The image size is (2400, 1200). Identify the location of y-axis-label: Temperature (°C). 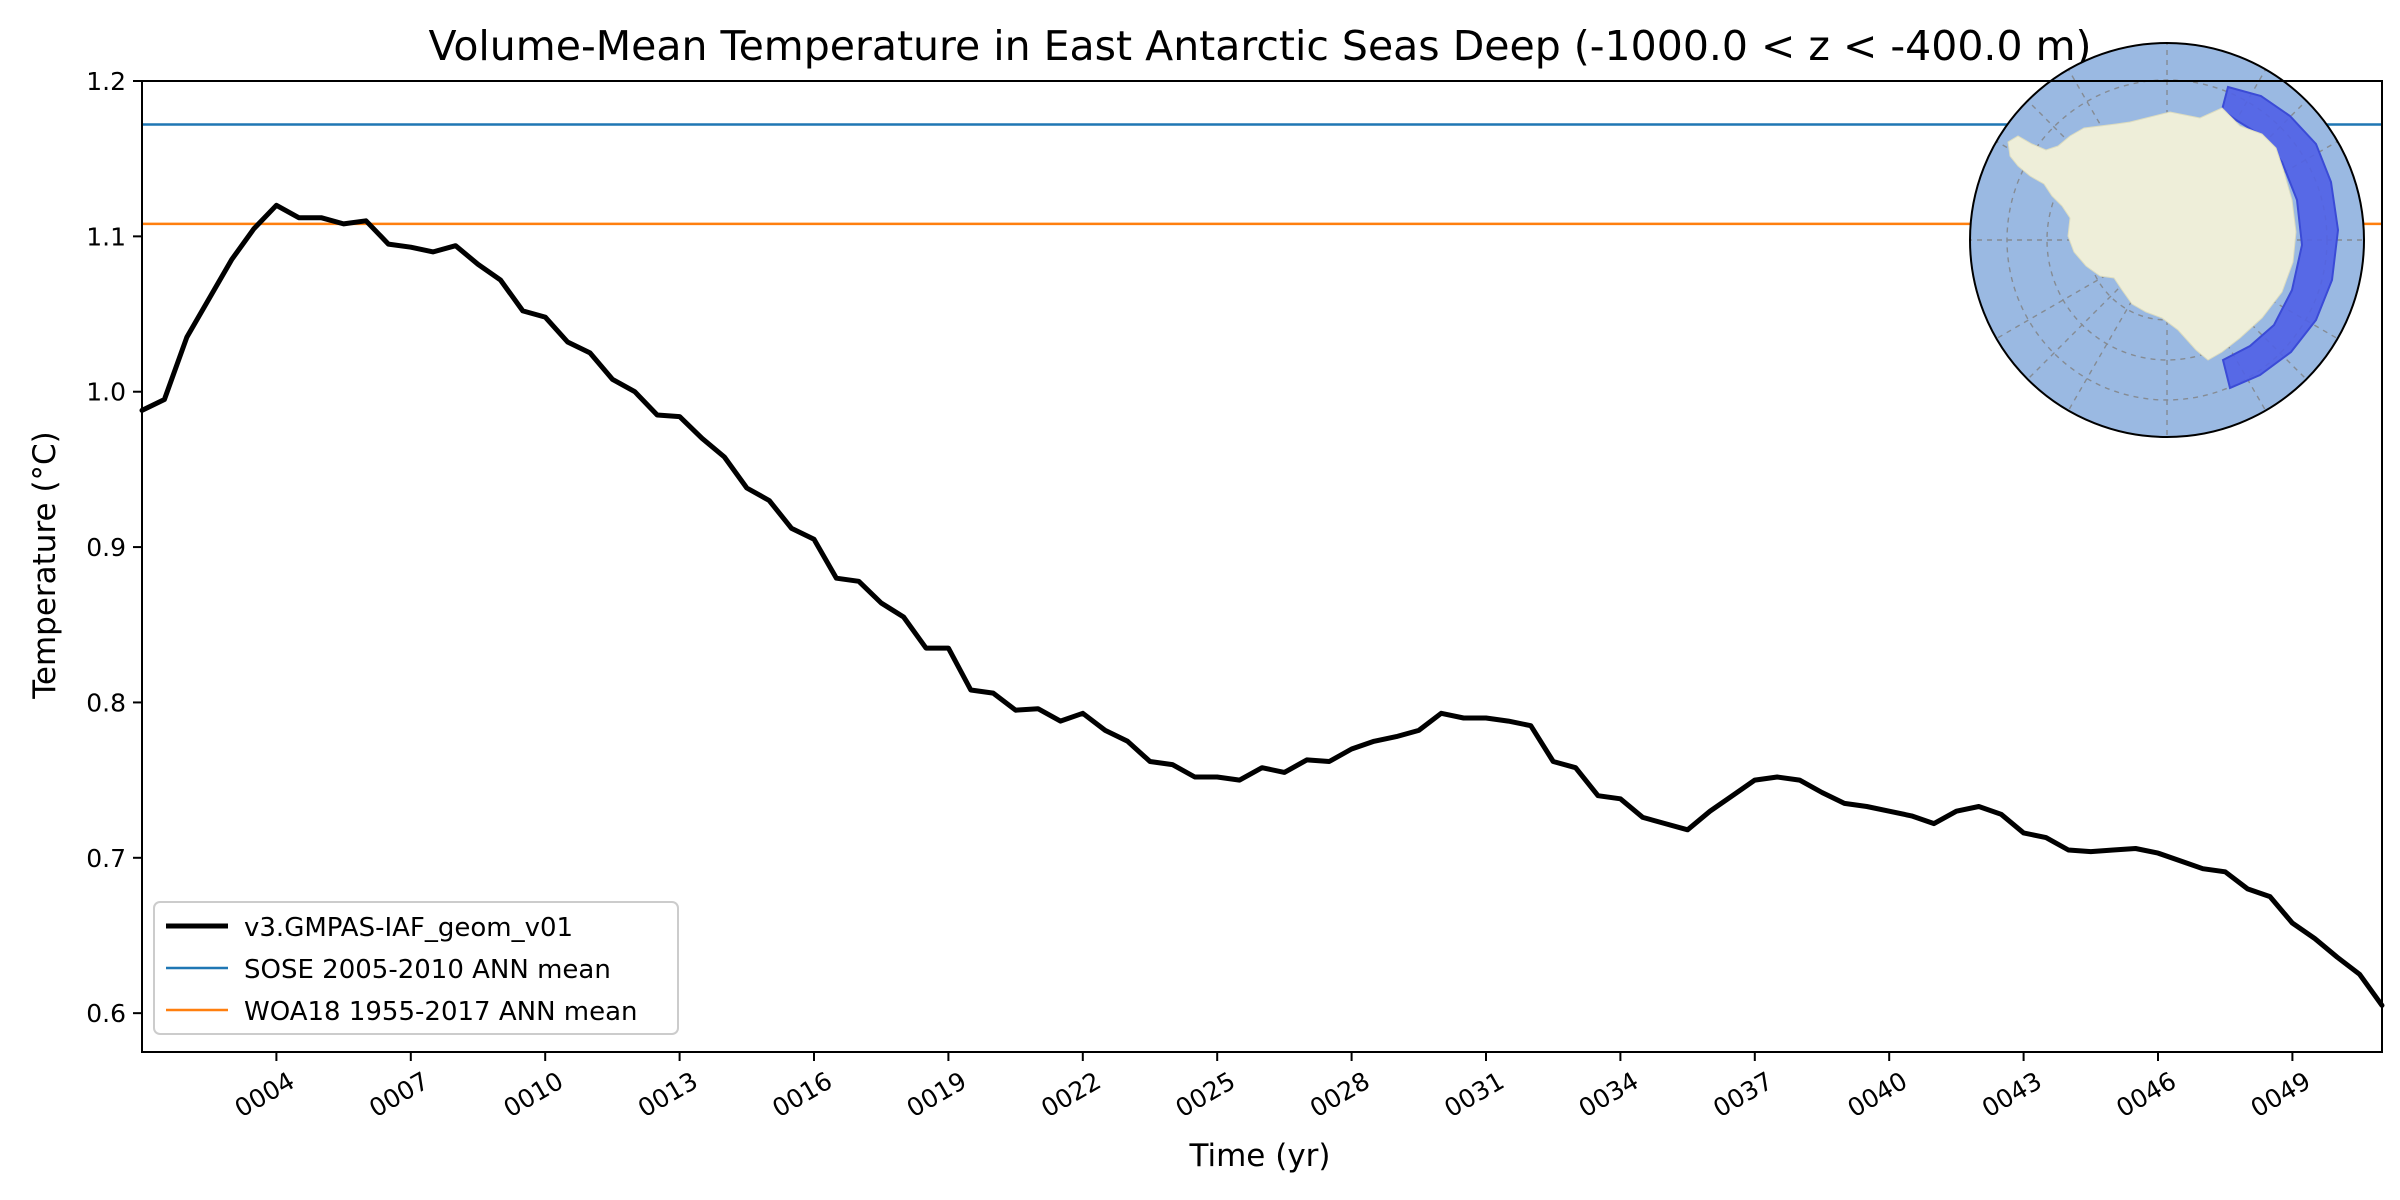
(45, 565).